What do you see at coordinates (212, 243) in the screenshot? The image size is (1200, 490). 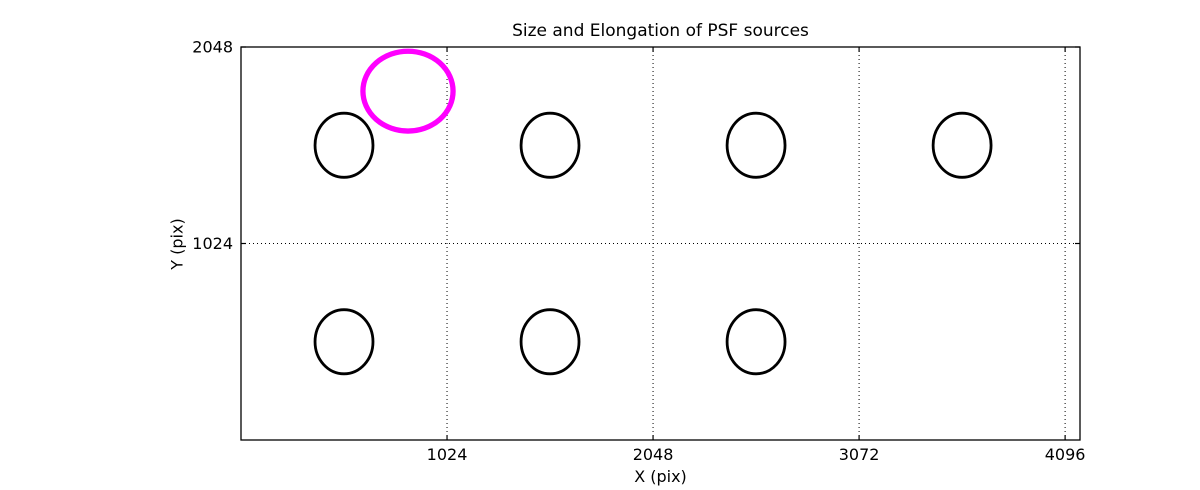 I see `y-tick-label: 1024` at bounding box center [212, 243].